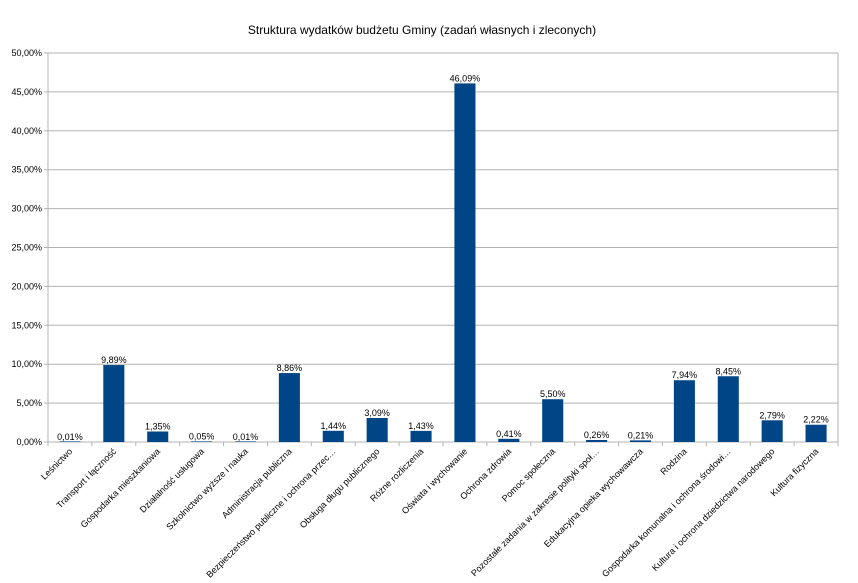  Describe the element at coordinates (26, 170) in the screenshot. I see `y-tick-label: 35,00%` at that location.